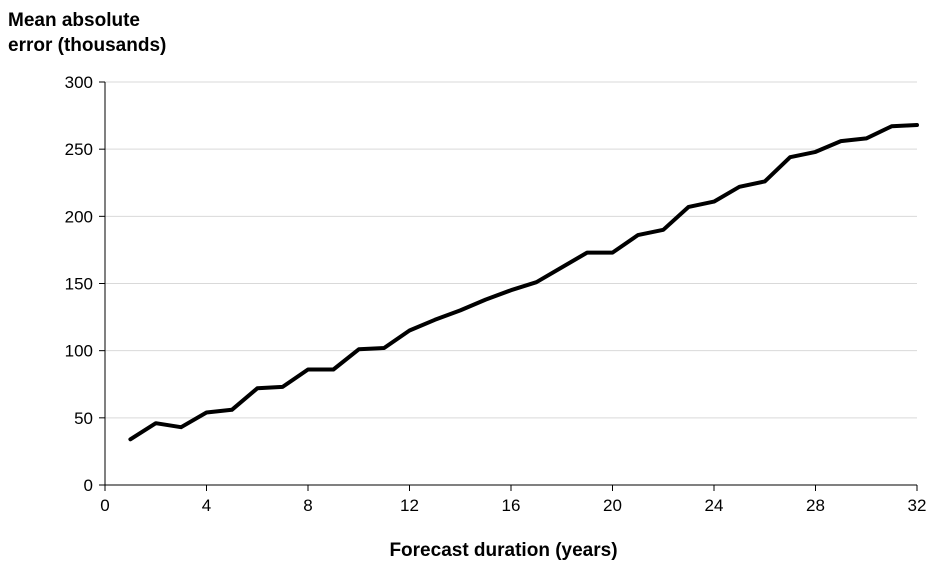 This screenshot has height=563, width=931. I want to click on y-tick-label-150: 150, so click(79, 284).